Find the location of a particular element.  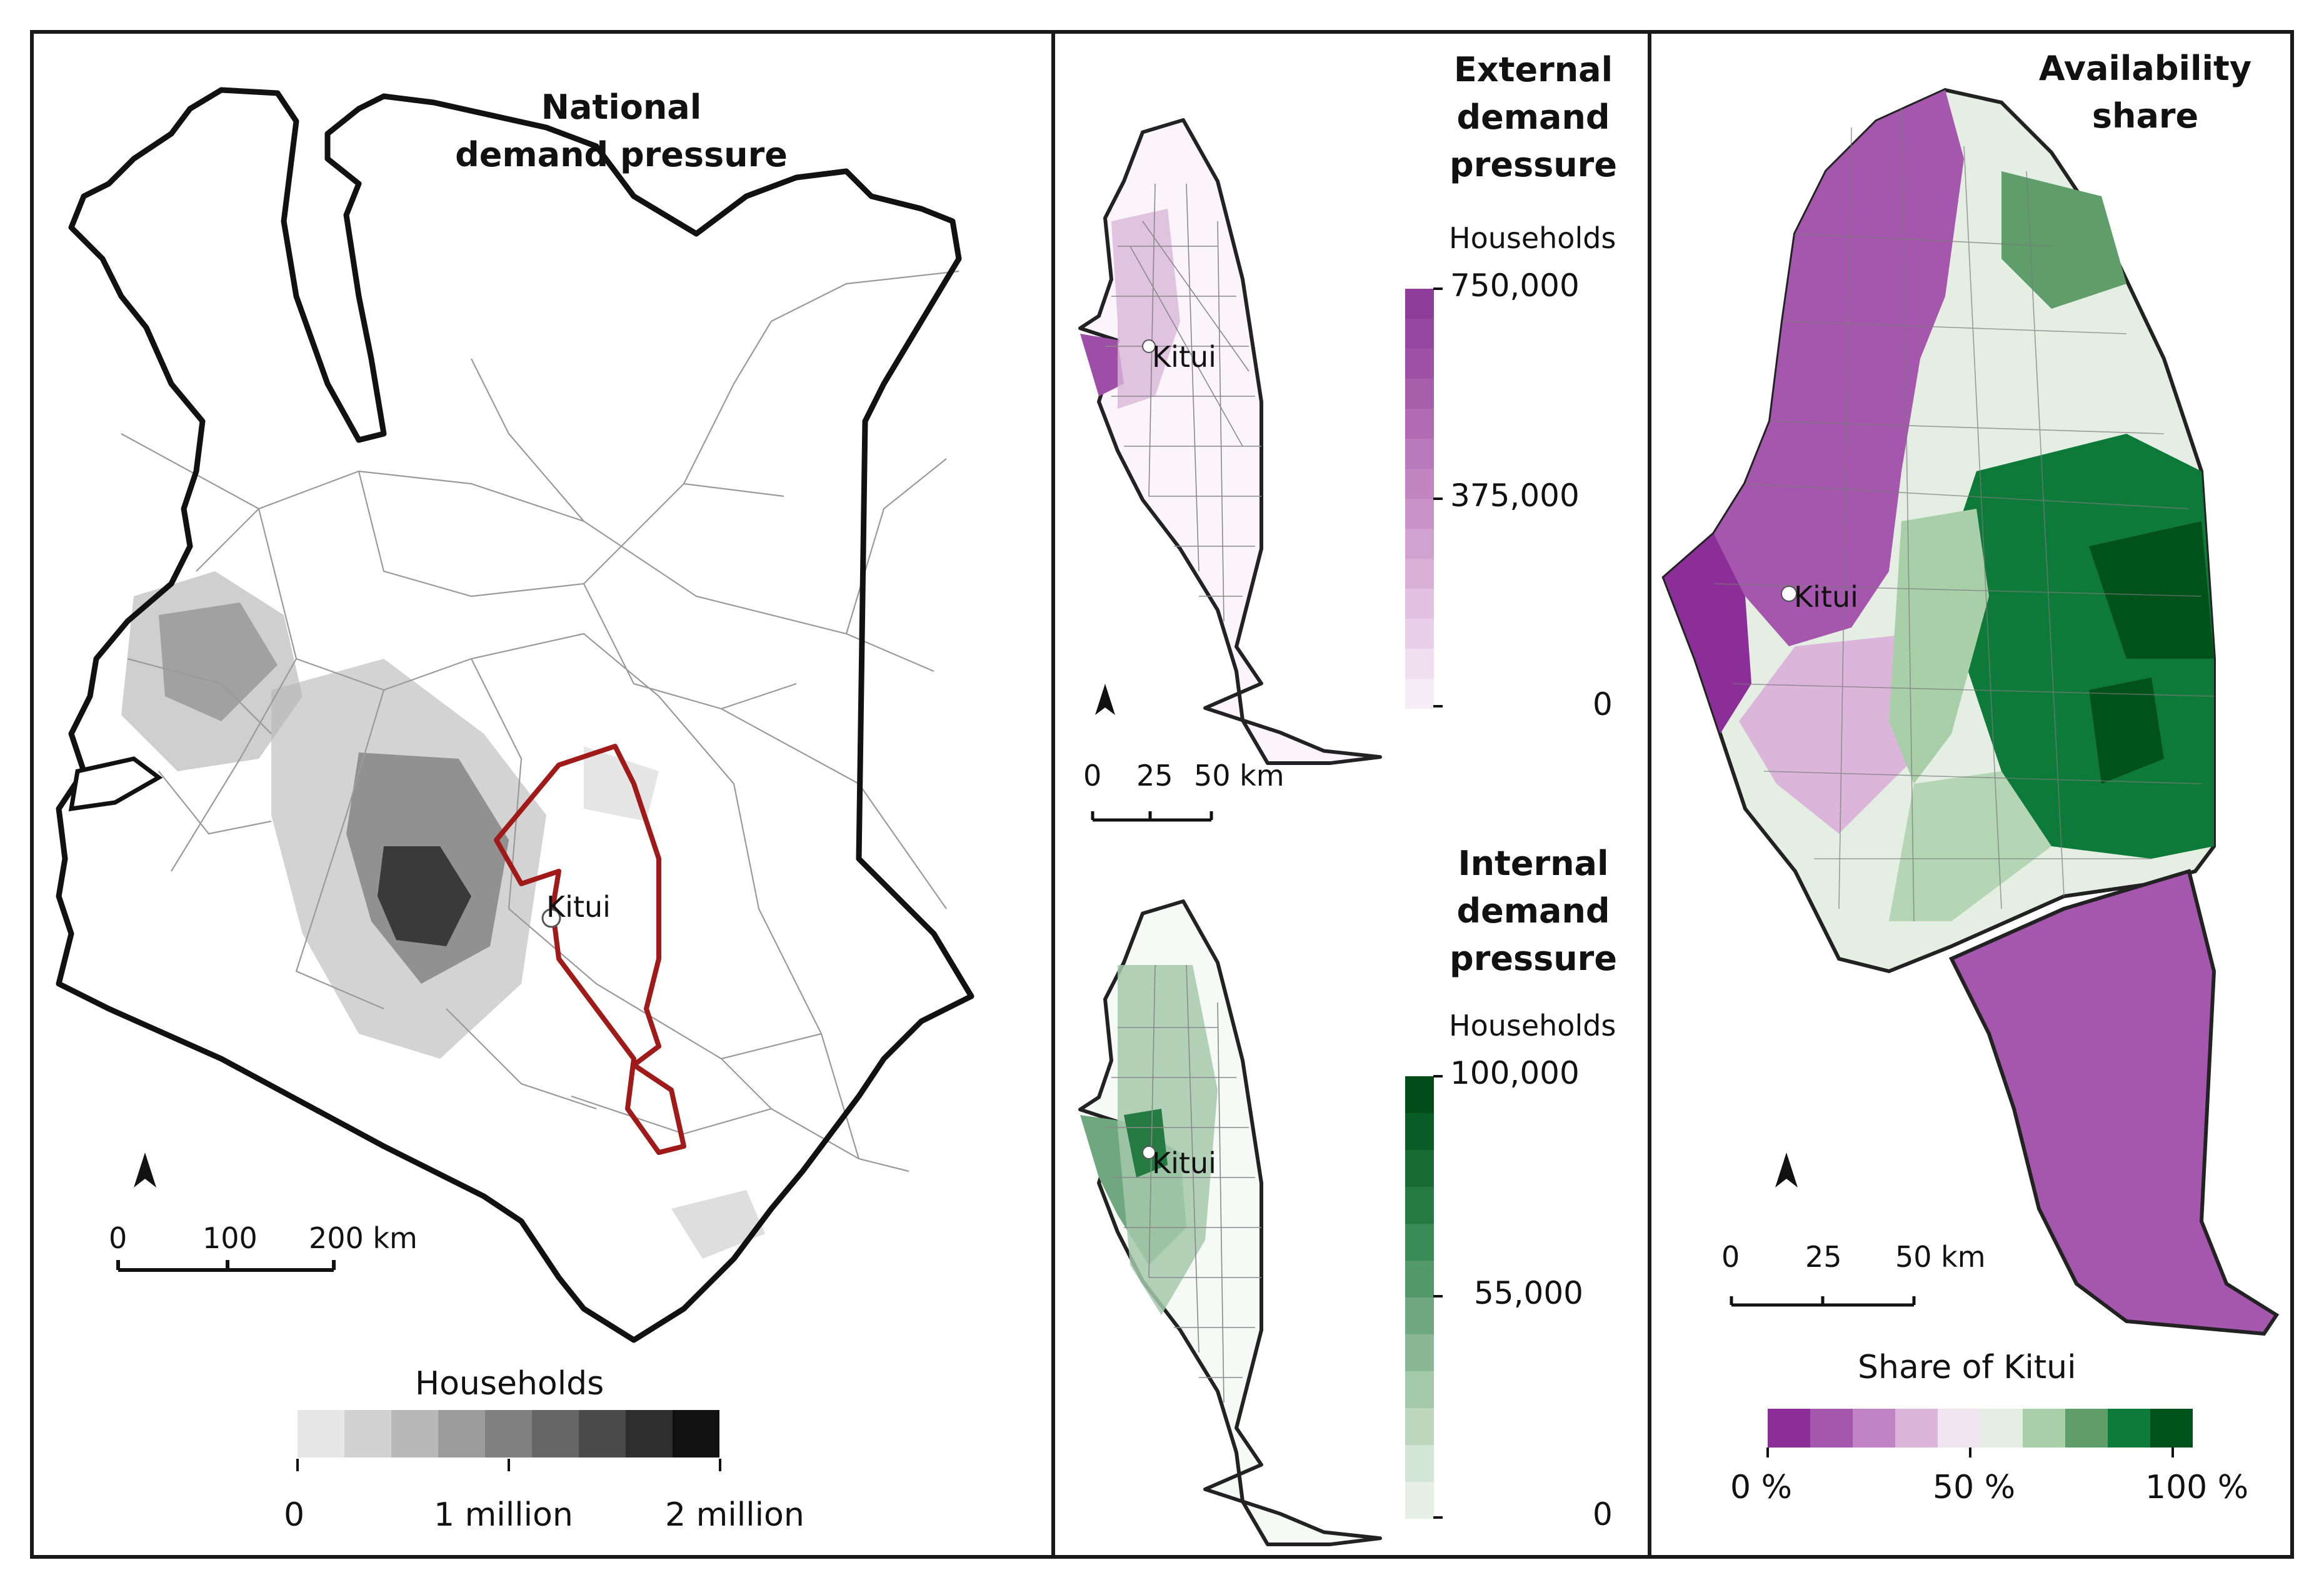

kitui-county-outline is located at coordinates (590, 949).